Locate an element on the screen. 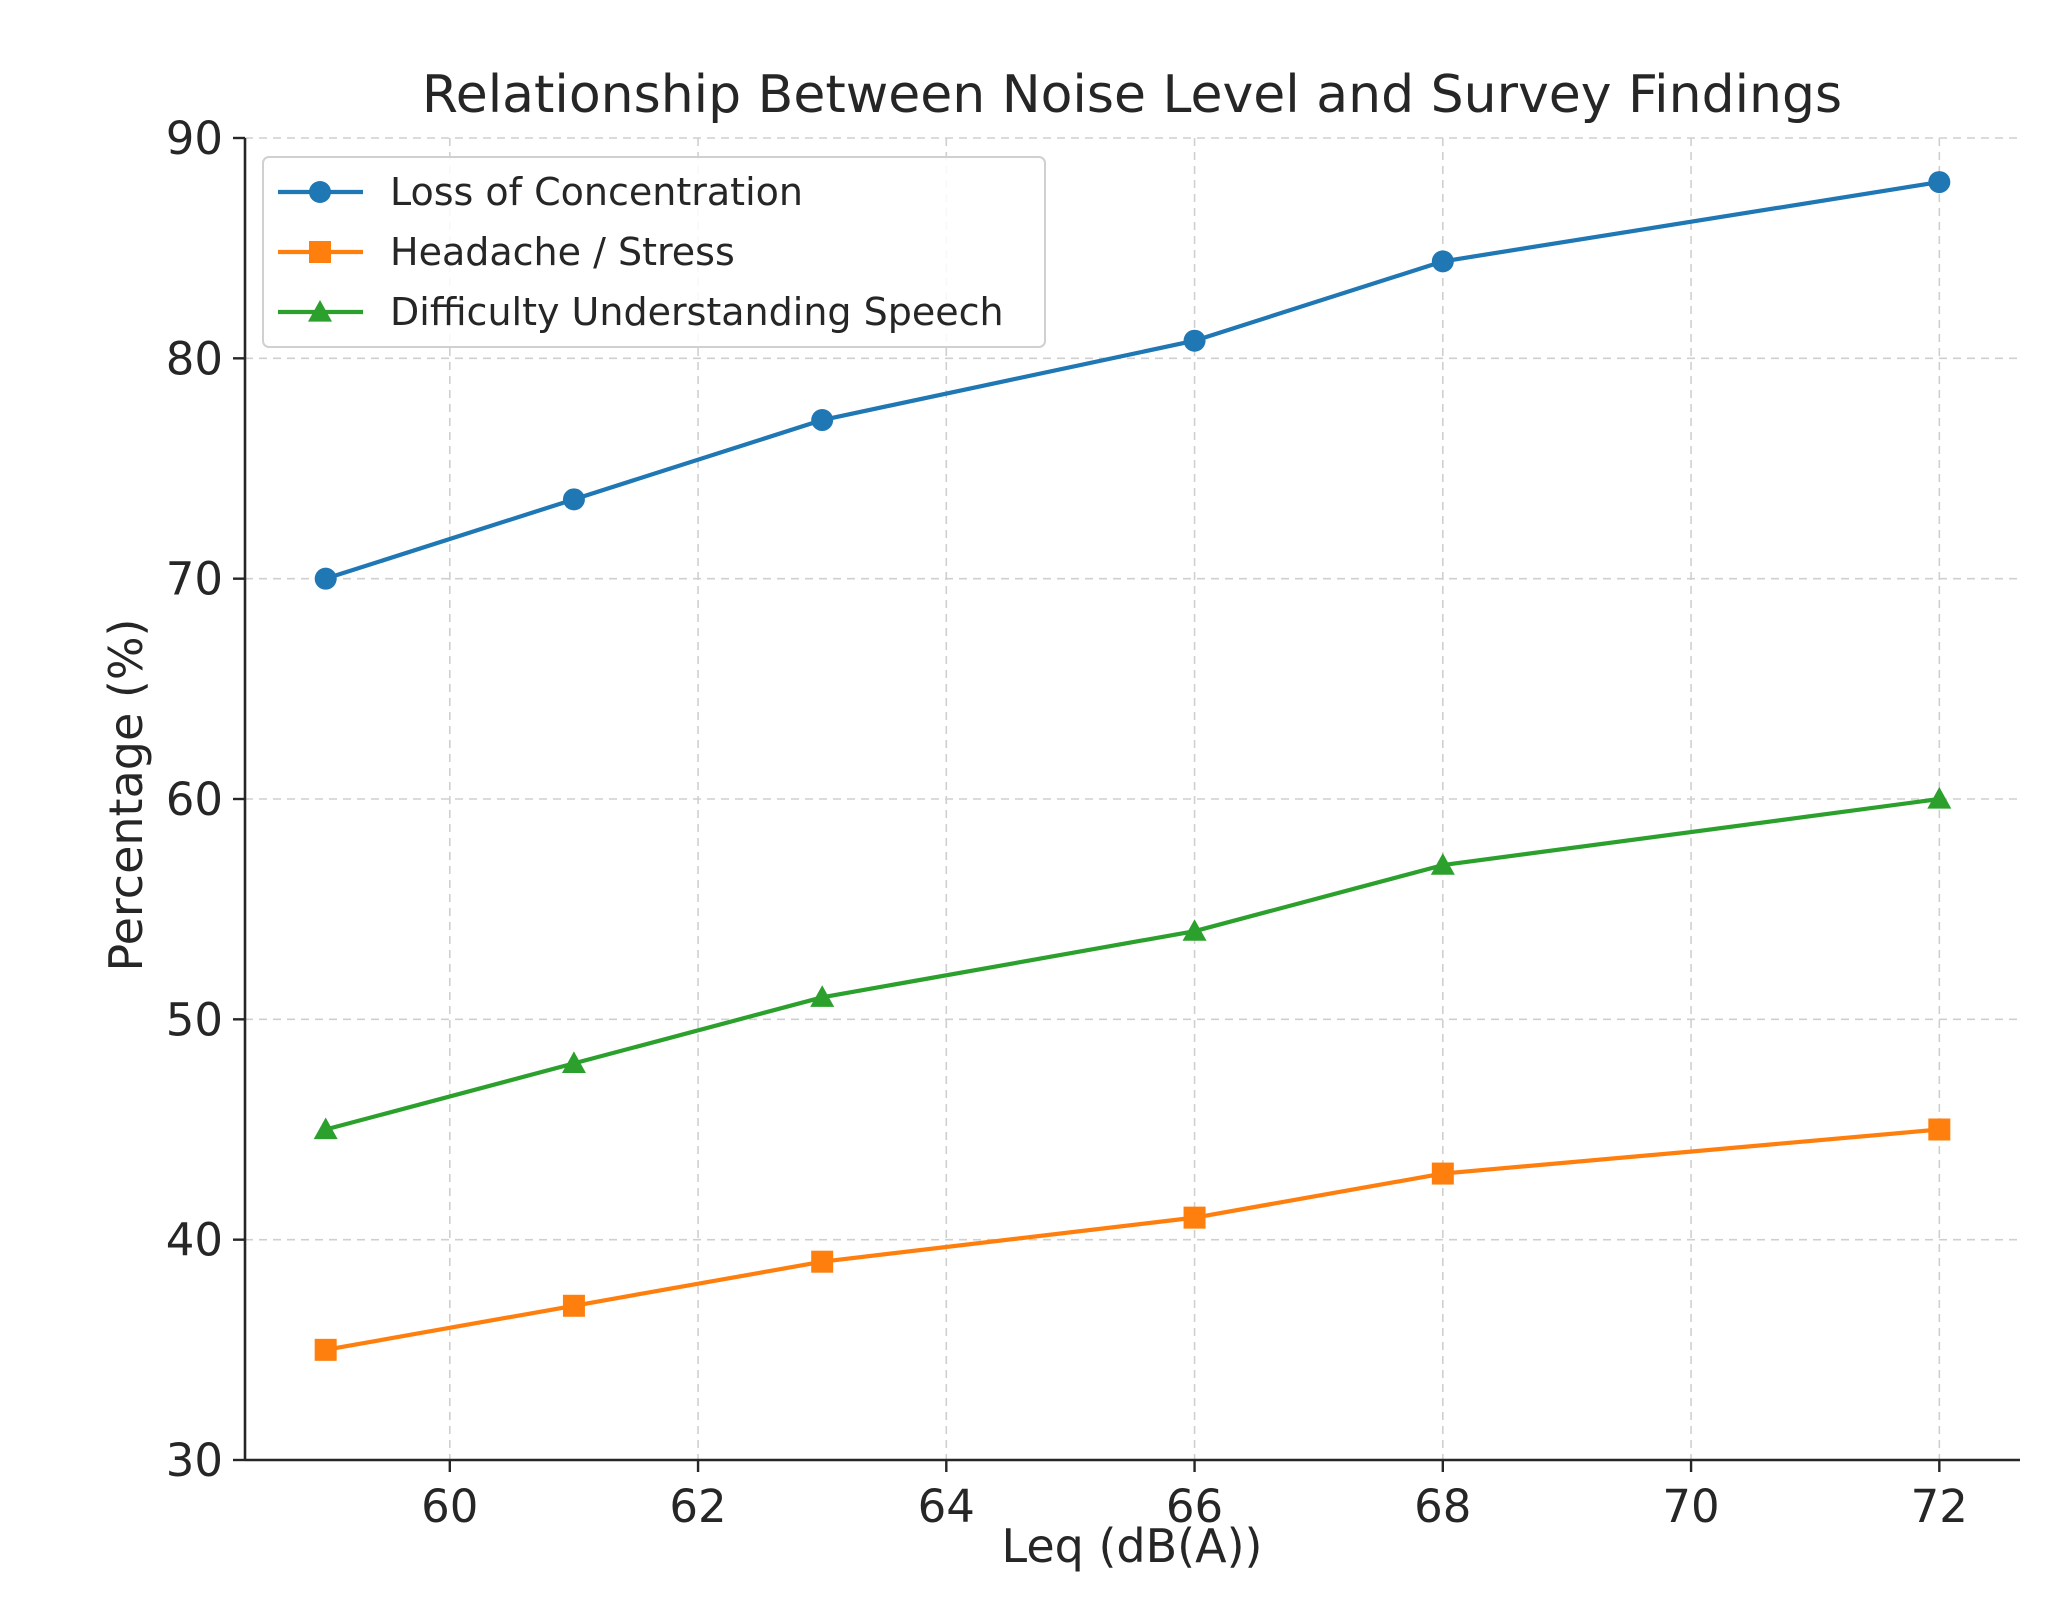  legend-entry: Difficulty Understanding Speech is located at coordinates (641, 312).